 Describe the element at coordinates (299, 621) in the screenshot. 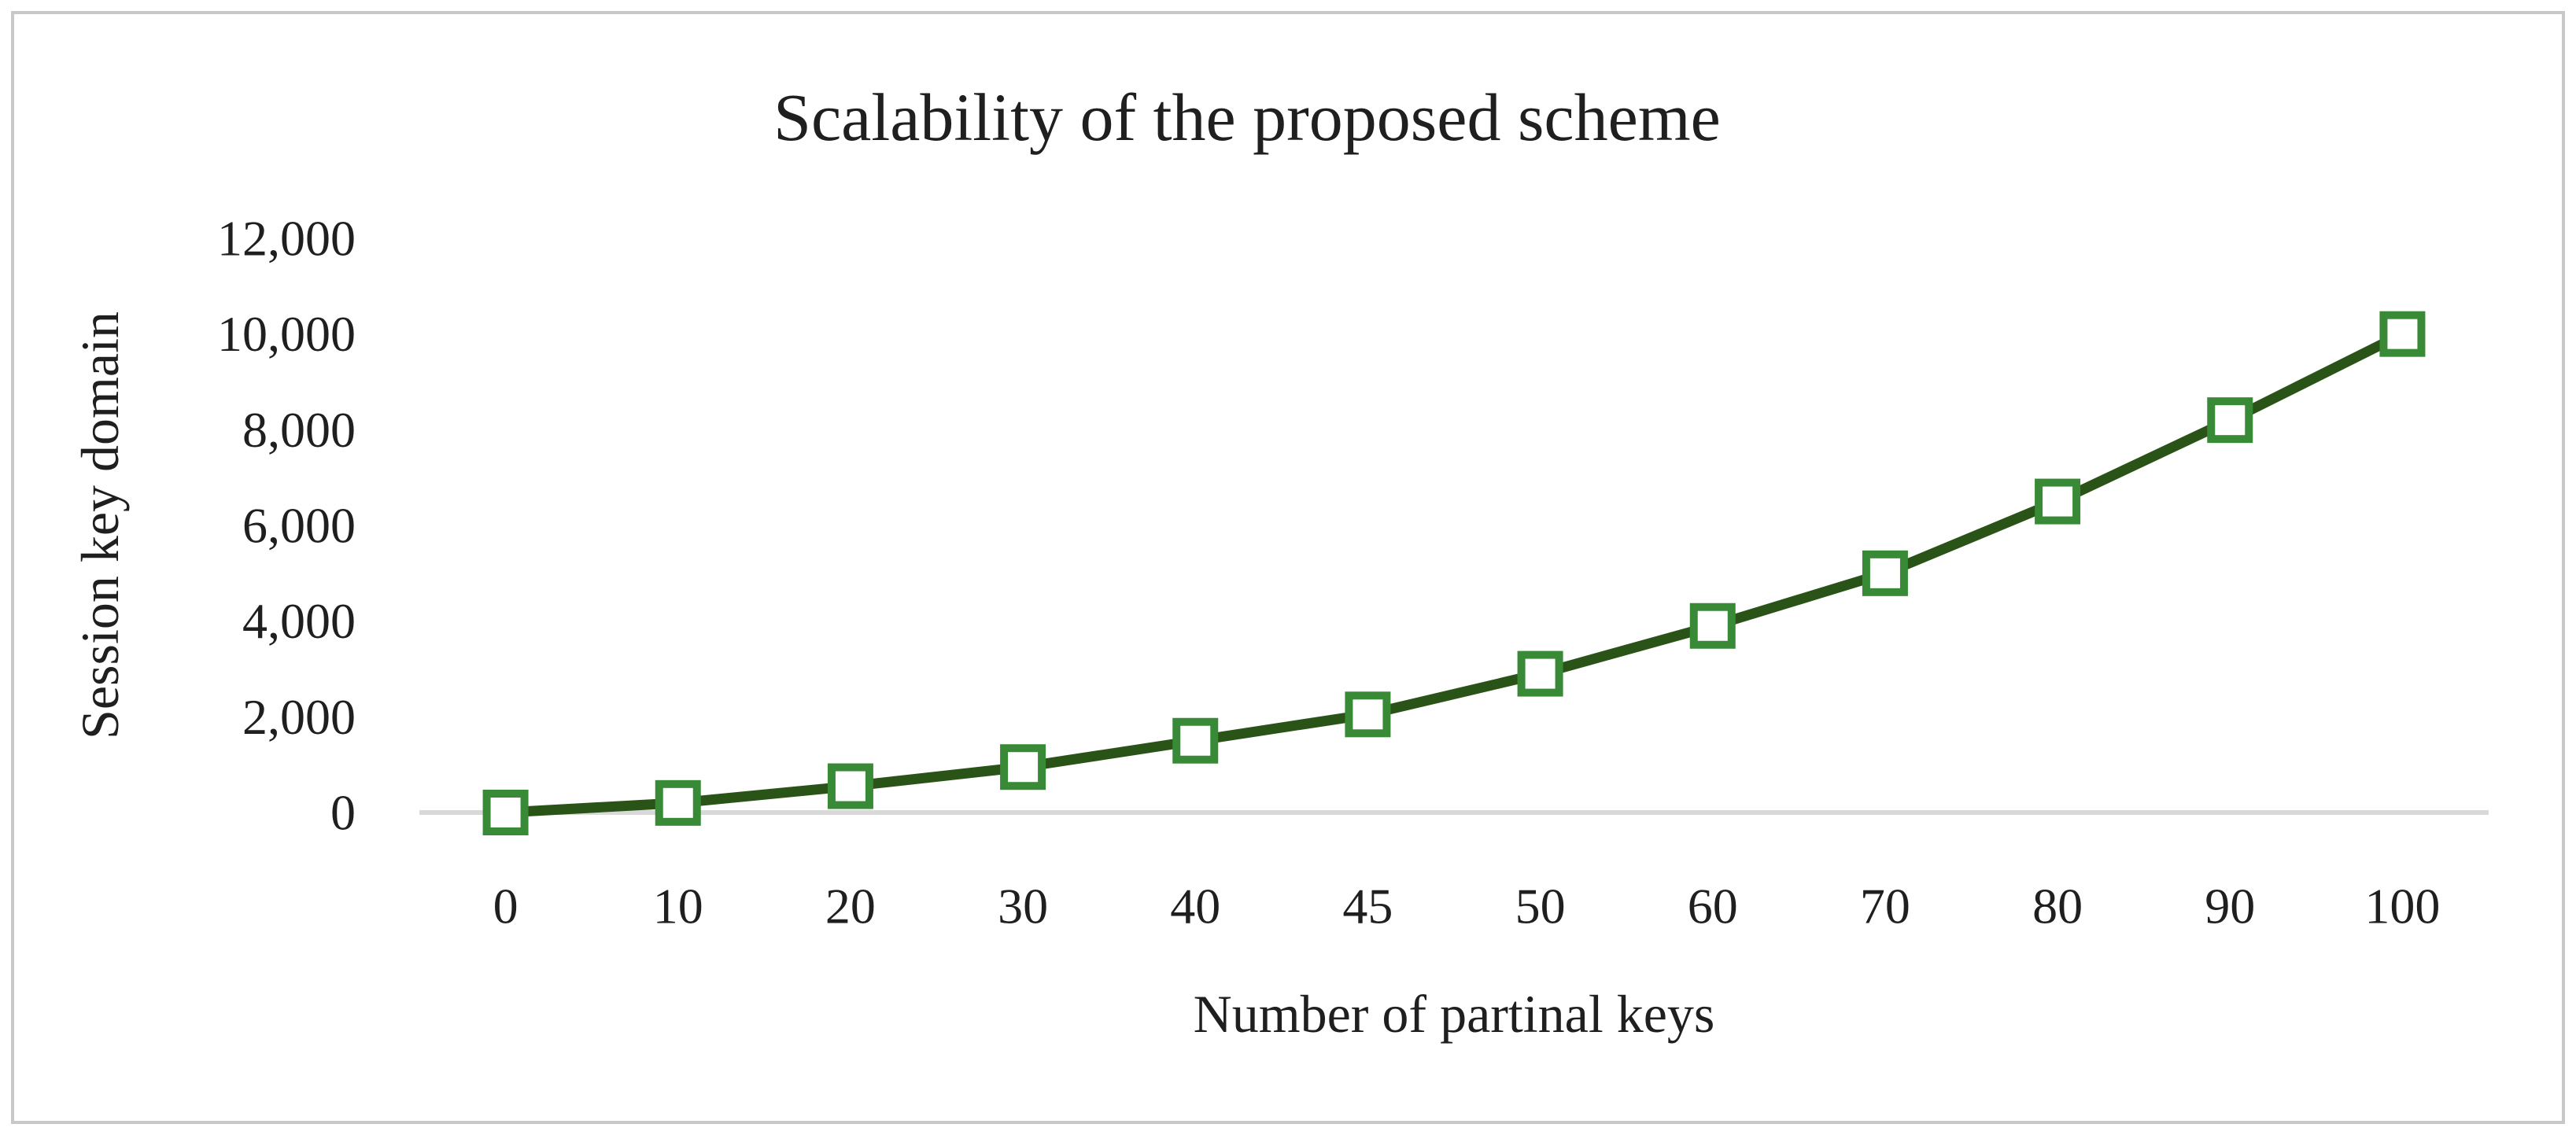

I see `y-tick-label: 4,000` at that location.